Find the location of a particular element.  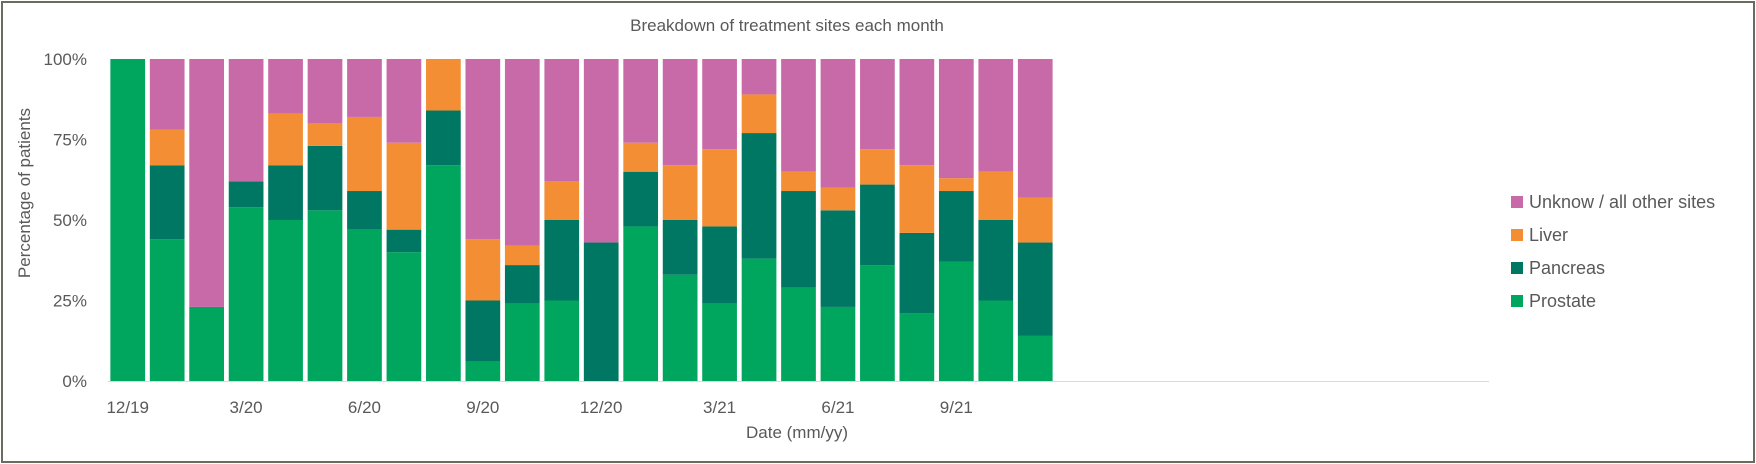

x-tick-label: 3/21 is located at coordinates (719, 407).